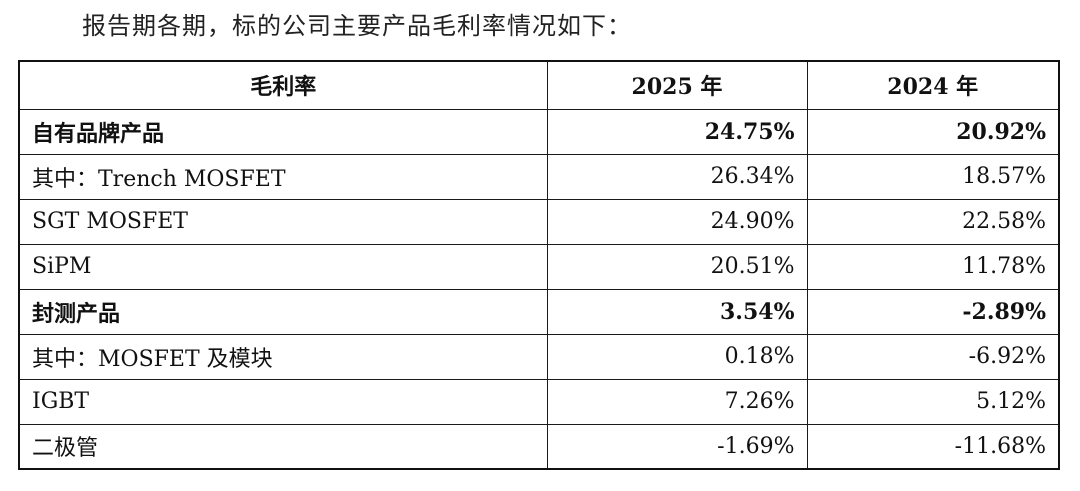 This screenshot has height=491, width=1080. I want to click on value-2025: 3.54%, so click(677, 311).